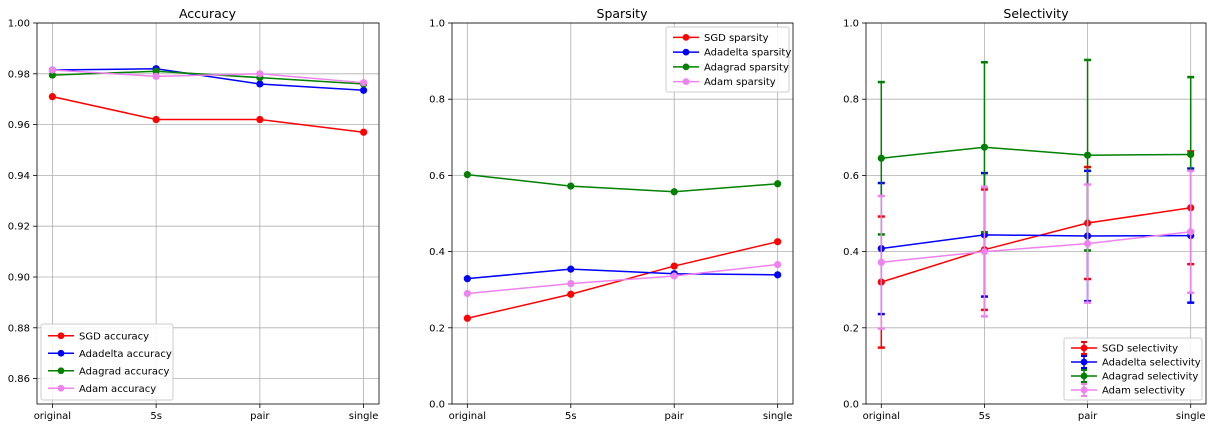 The image size is (1215, 427). Describe the element at coordinates (437, 405) in the screenshot. I see `y-tick-label: 0.0` at that location.